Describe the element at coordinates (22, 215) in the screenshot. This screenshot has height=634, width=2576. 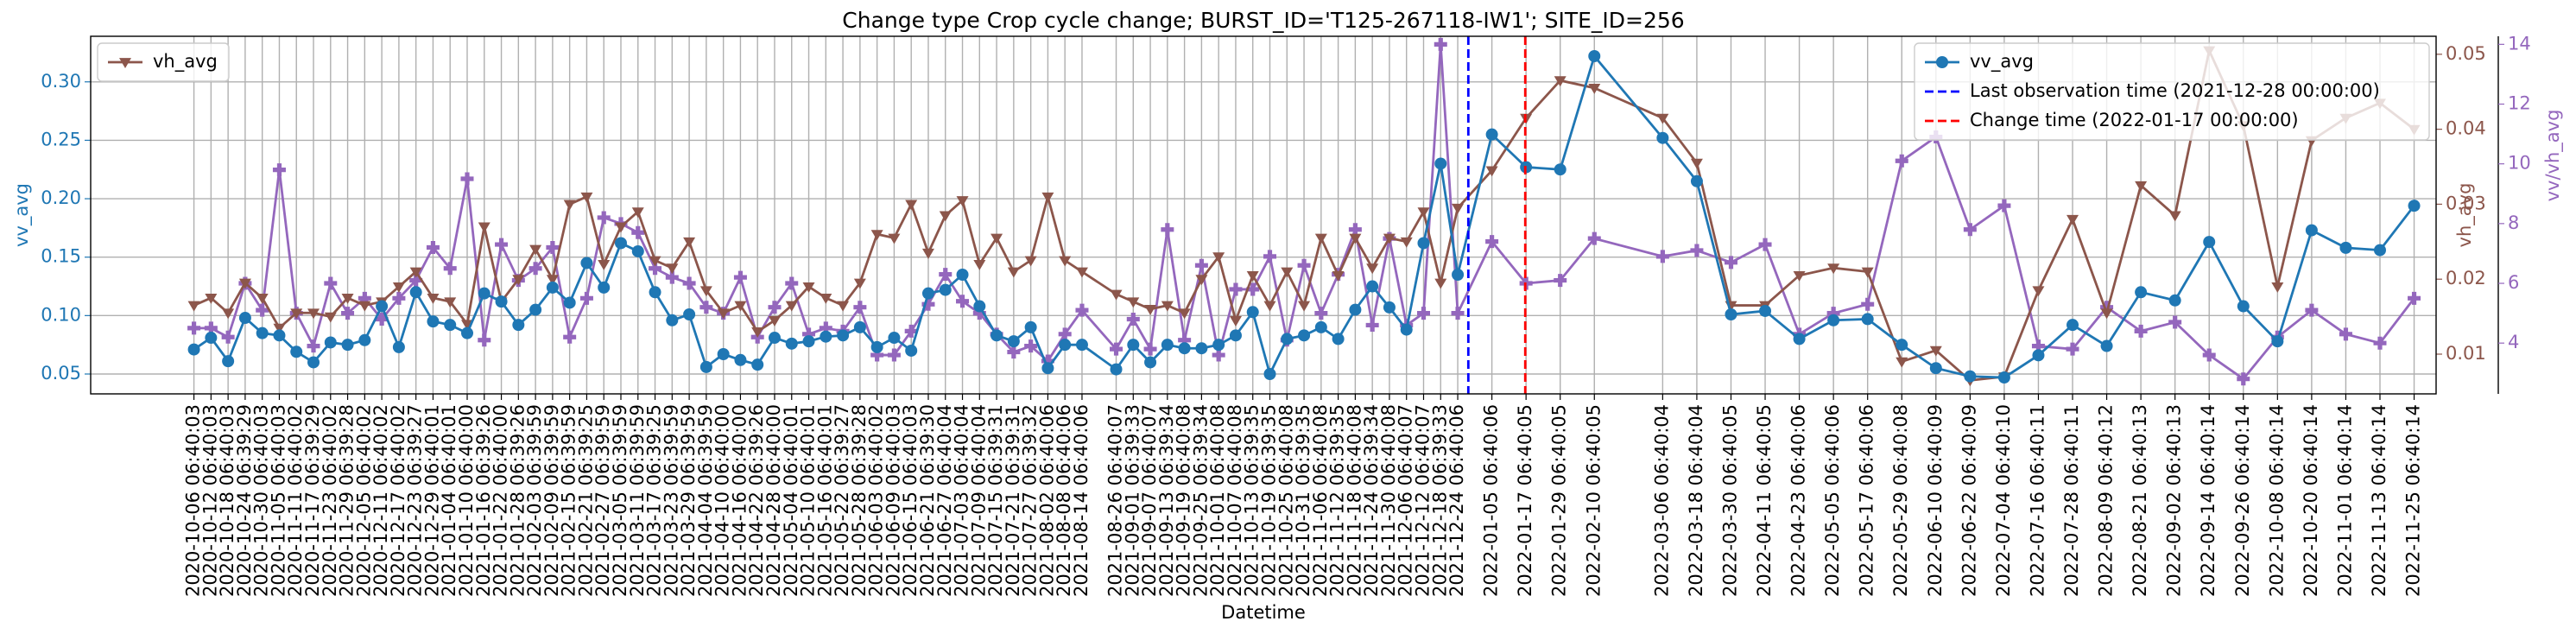
I see `y-axis-label: vv_avg` at that location.